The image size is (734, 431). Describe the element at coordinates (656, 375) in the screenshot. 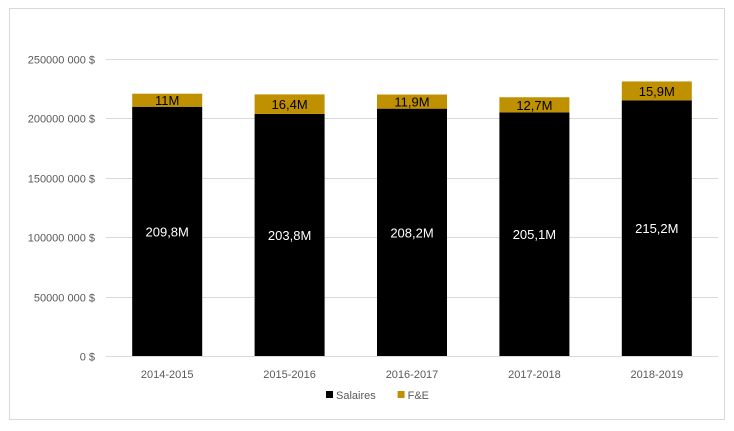

I see `x-tick-label: 2018-2019` at that location.